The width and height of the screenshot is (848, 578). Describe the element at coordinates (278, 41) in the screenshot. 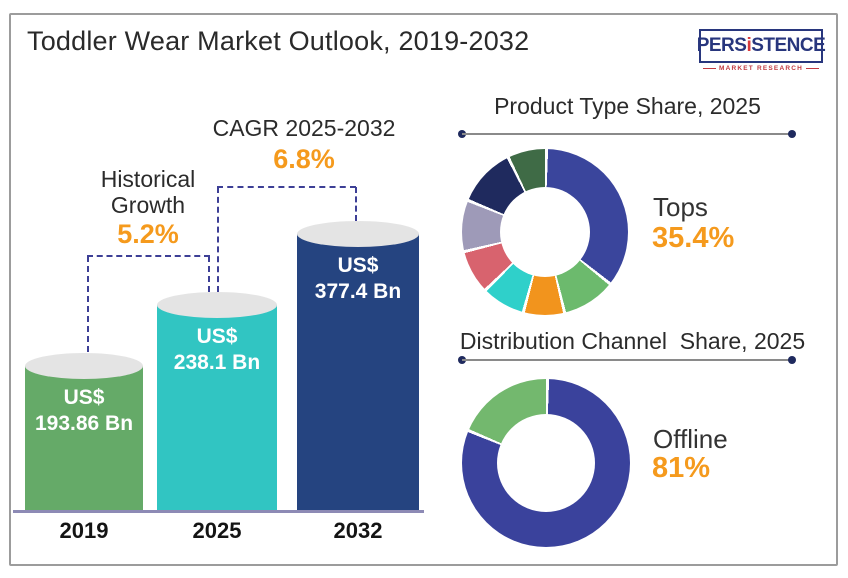

I see `page-title: Toddler Wear Market Outlook, 2019-2032` at that location.